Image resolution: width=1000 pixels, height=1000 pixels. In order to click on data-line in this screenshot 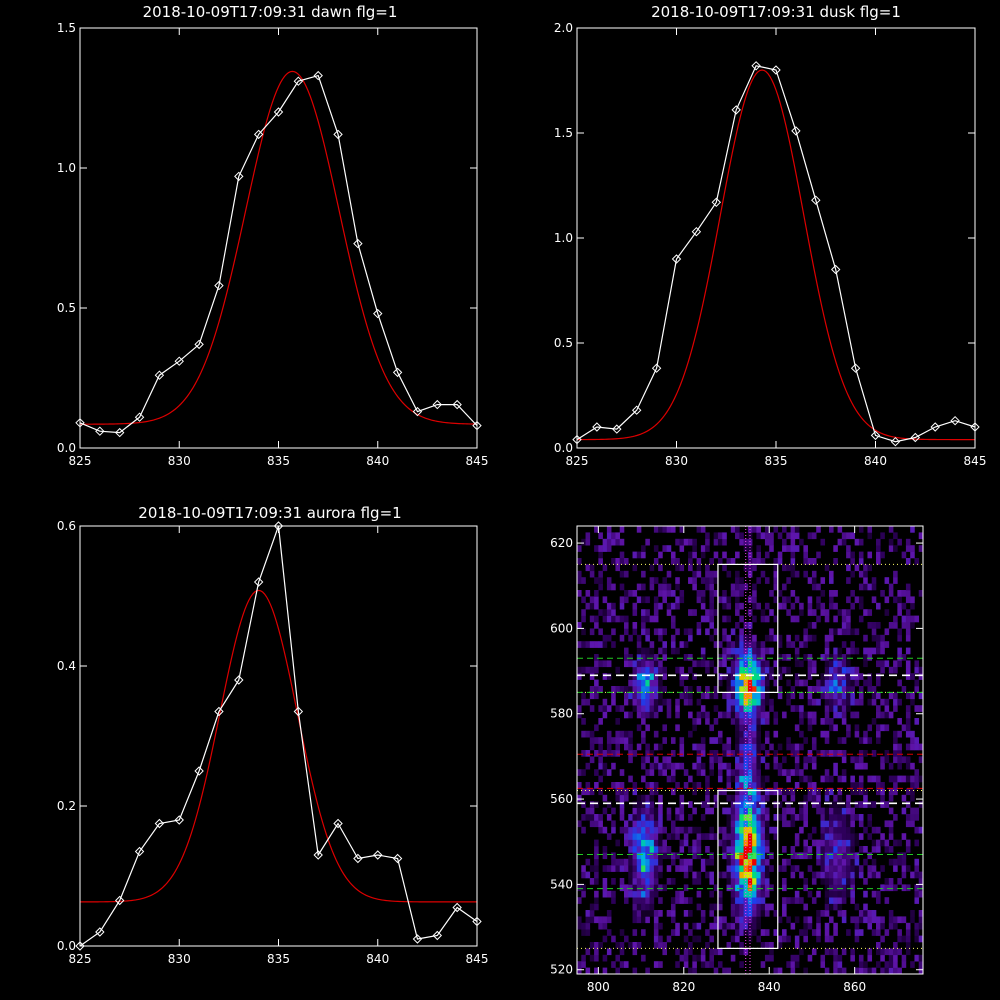, I will do `click(278, 254)`.